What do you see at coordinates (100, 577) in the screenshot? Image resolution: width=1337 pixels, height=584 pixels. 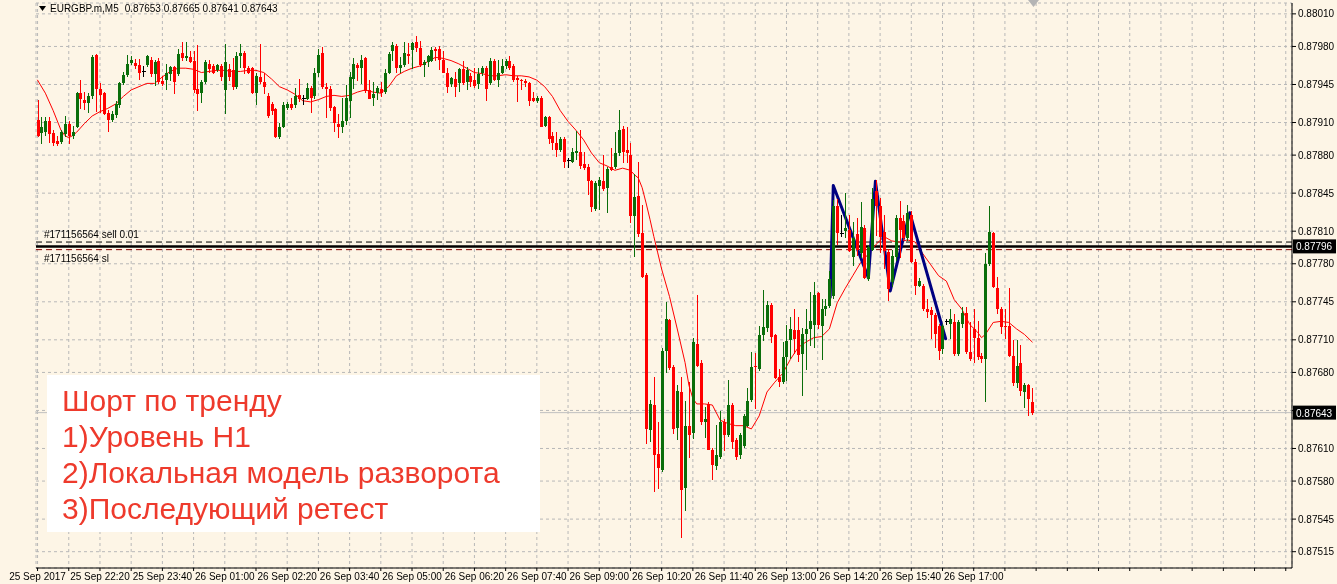 I see `x-tick-label: 25 Sep 22:20` at bounding box center [100, 577].